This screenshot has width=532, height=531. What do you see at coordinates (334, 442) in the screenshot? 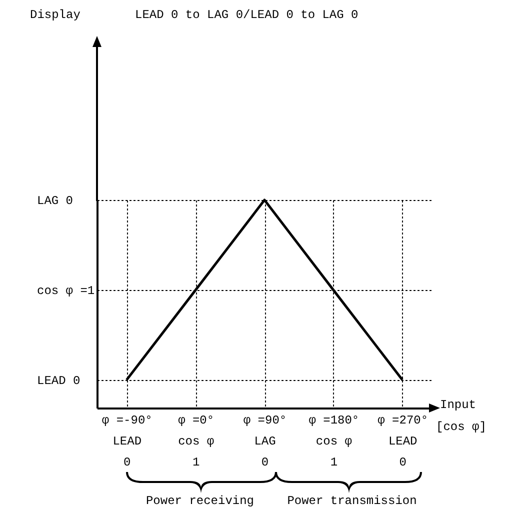
I see `x-tick-label: φ =180° cos φ 1` at bounding box center [334, 442].